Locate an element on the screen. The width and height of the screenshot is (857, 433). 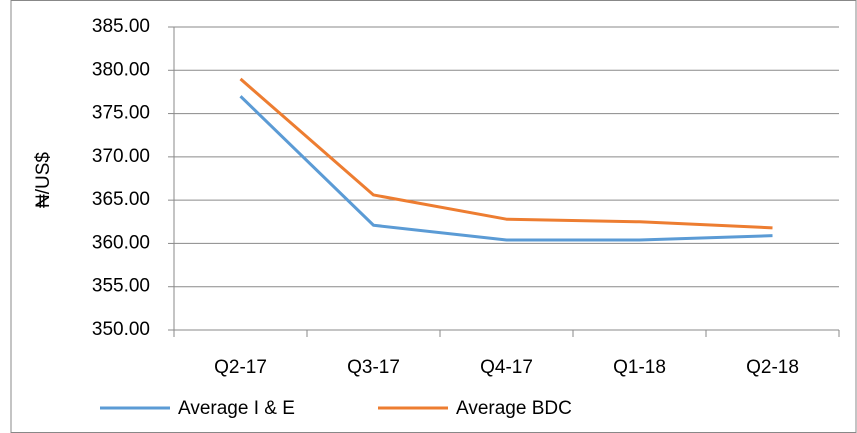
y-tick-label: 350.00 is located at coordinates (121, 329).